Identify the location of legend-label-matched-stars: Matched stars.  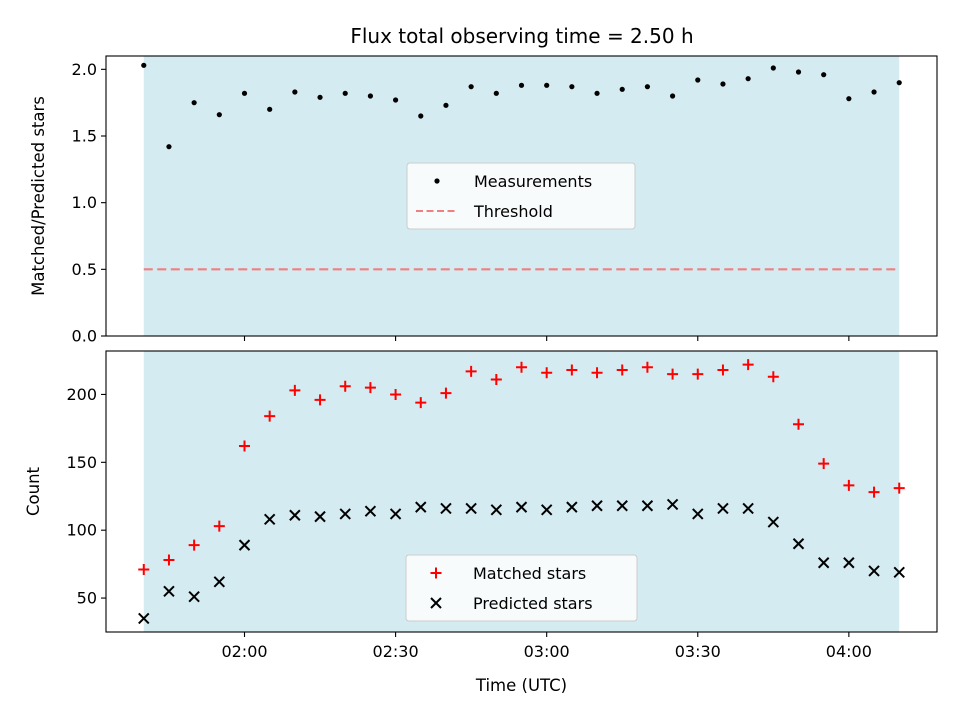
(529, 573).